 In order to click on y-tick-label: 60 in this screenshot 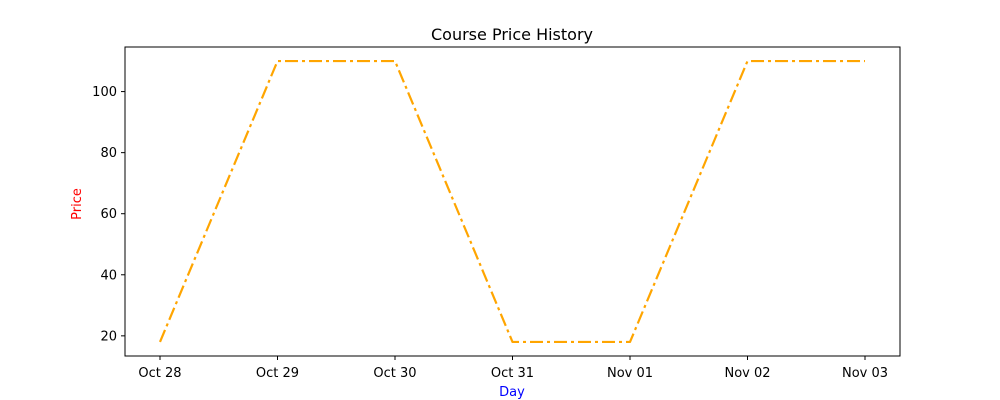, I will do `click(108, 214)`.